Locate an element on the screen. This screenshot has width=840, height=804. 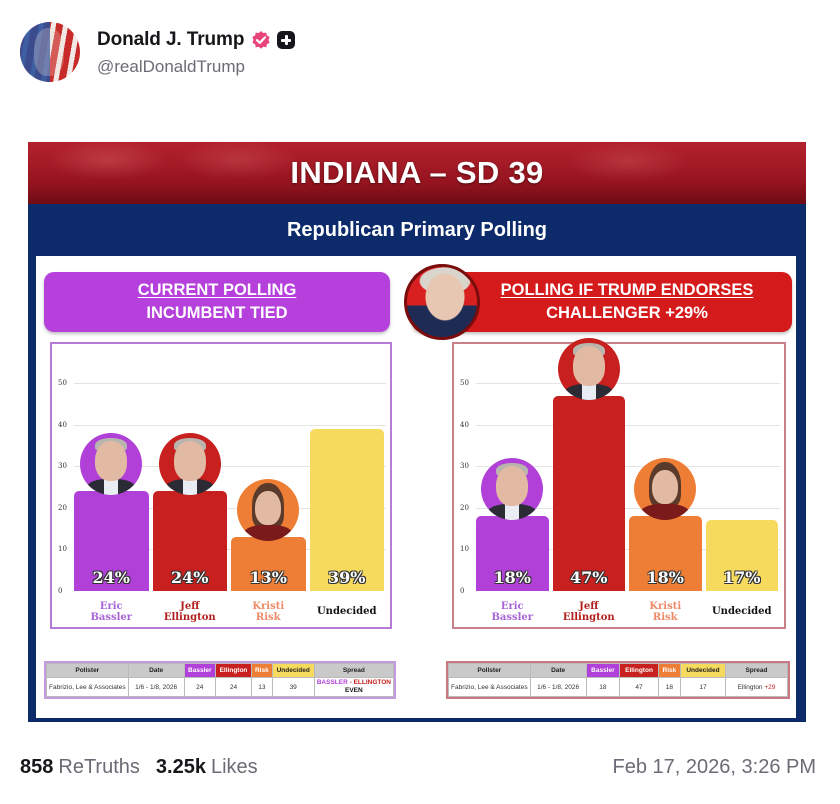
verified-badge-icon is located at coordinates (261, 40).